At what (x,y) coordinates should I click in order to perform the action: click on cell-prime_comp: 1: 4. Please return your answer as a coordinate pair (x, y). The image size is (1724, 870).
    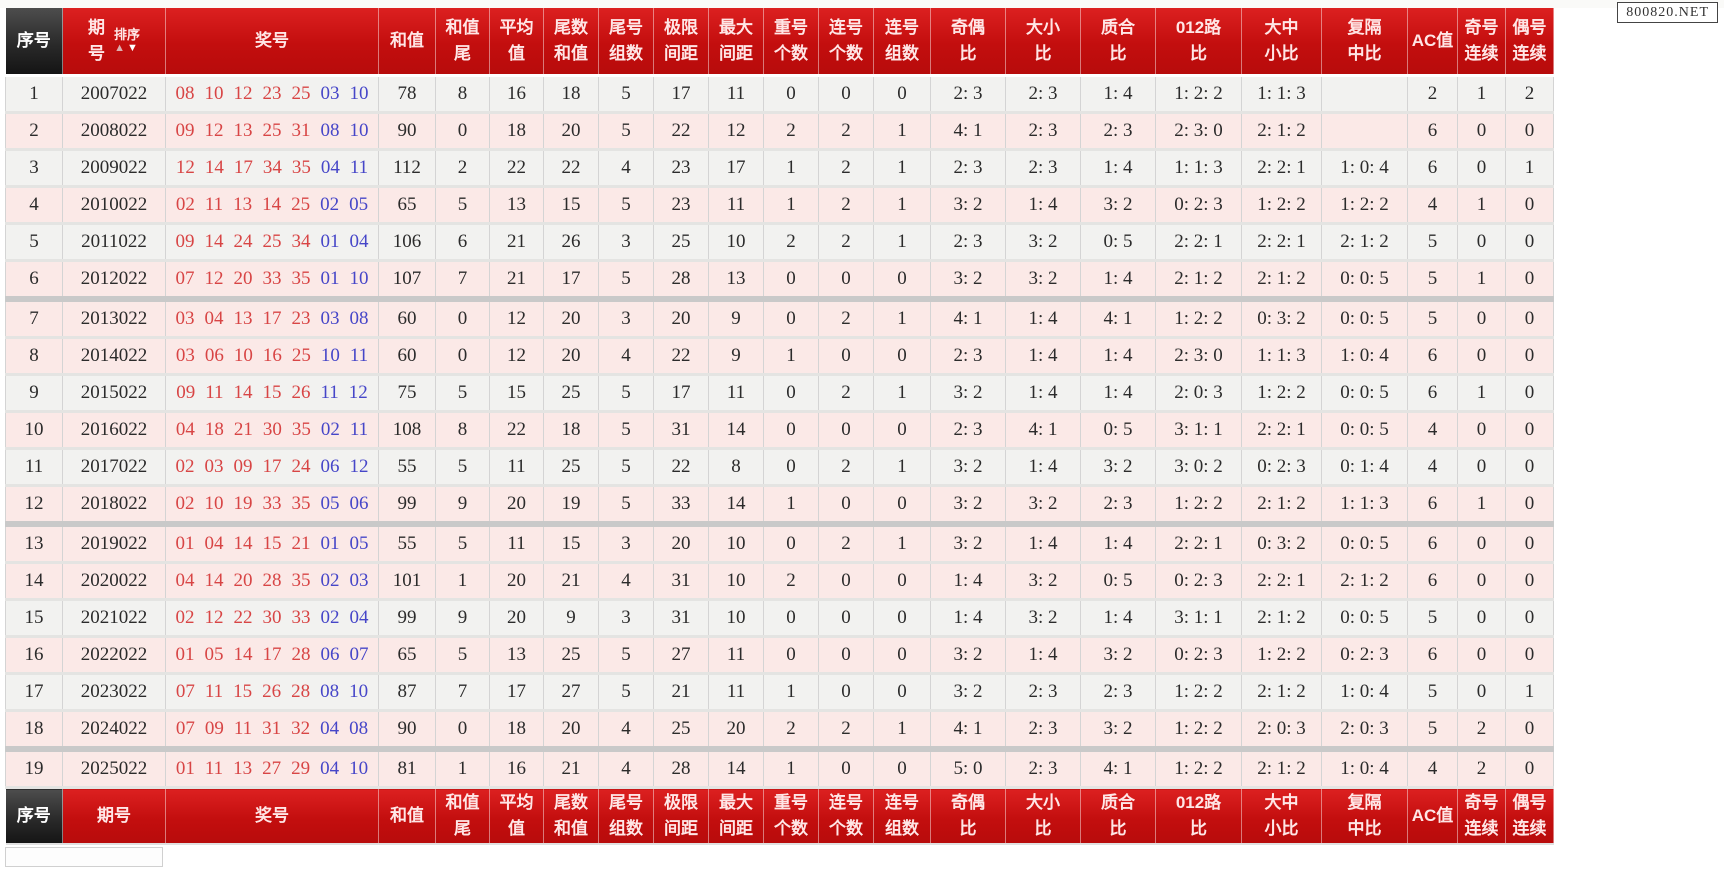
    Looking at the image, I should click on (1118, 356).